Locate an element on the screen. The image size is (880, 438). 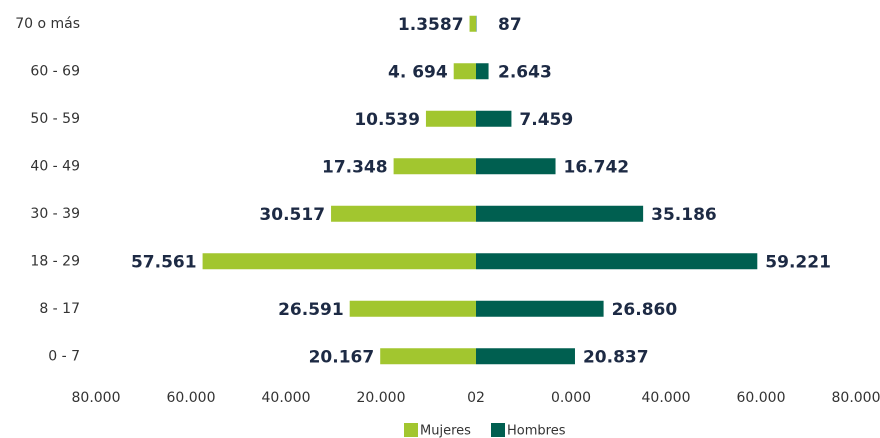
y-tick-label: 0 - 7 is located at coordinates (64, 356).